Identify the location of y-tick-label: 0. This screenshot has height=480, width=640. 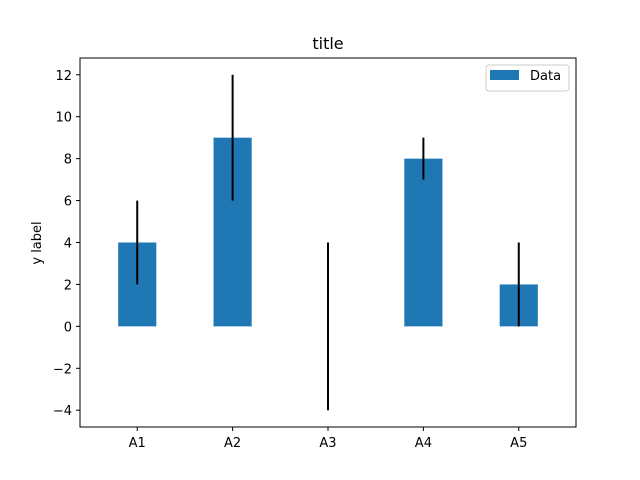
(68, 327).